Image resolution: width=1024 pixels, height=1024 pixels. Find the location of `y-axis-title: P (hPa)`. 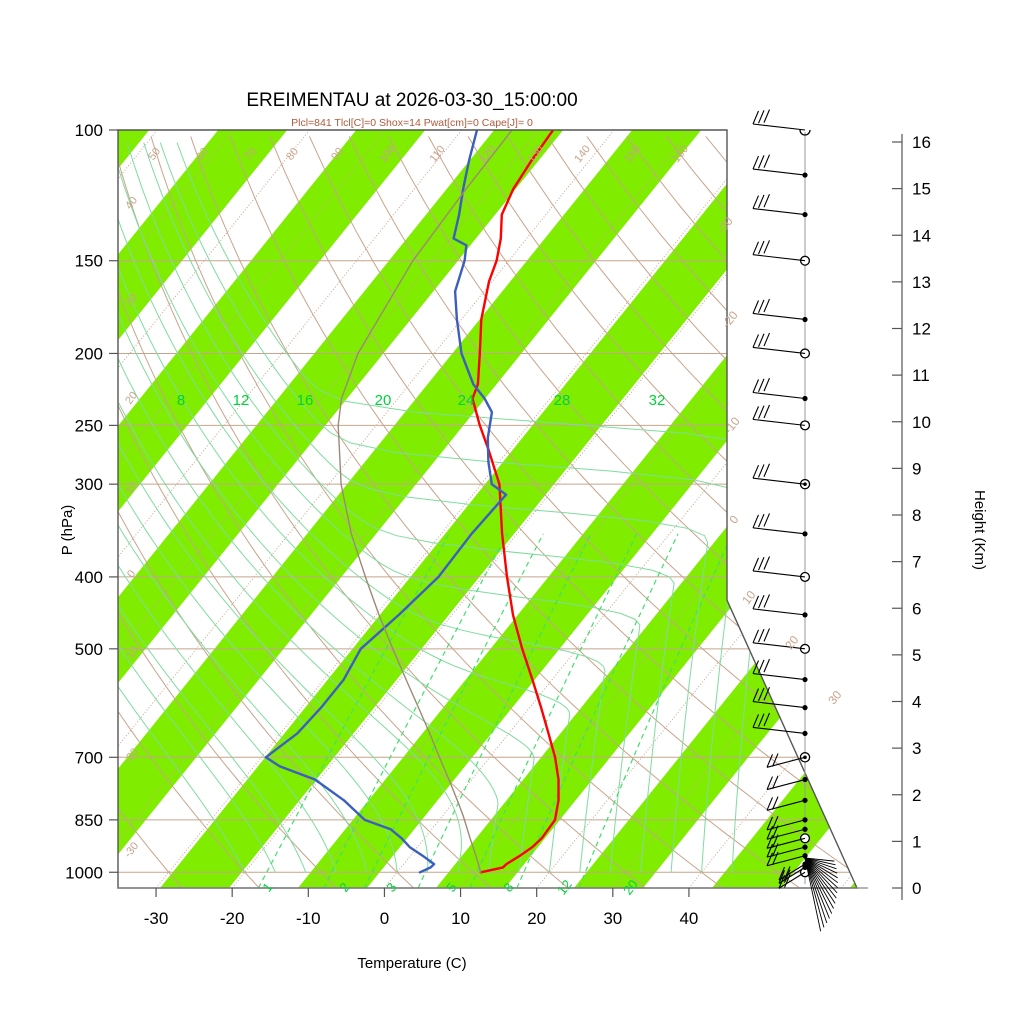

y-axis-title: P (hPa) is located at coordinates (67, 530).